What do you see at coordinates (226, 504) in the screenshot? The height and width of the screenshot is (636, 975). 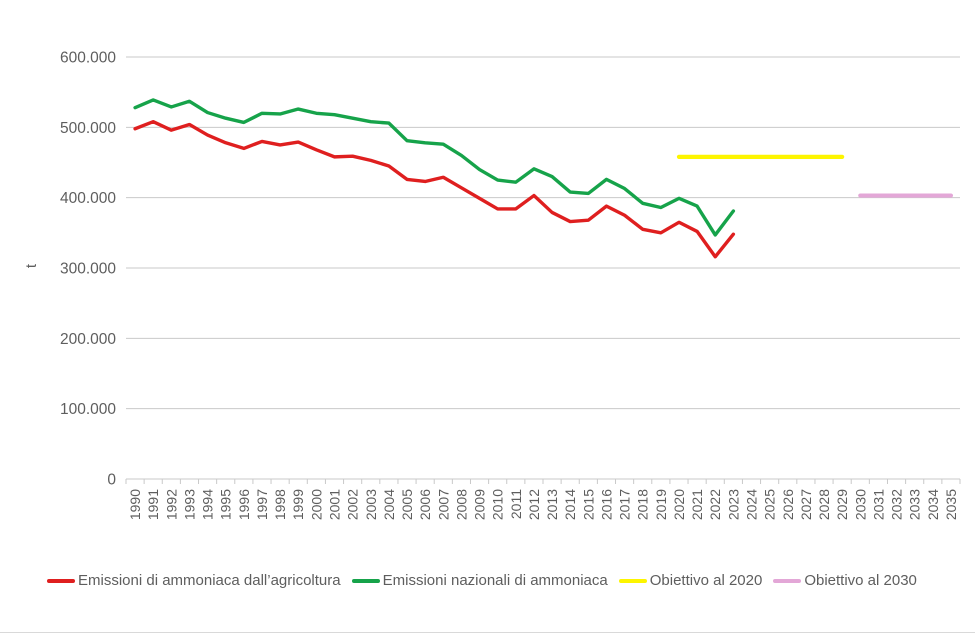 I see `x-tick-label: 1995` at bounding box center [226, 504].